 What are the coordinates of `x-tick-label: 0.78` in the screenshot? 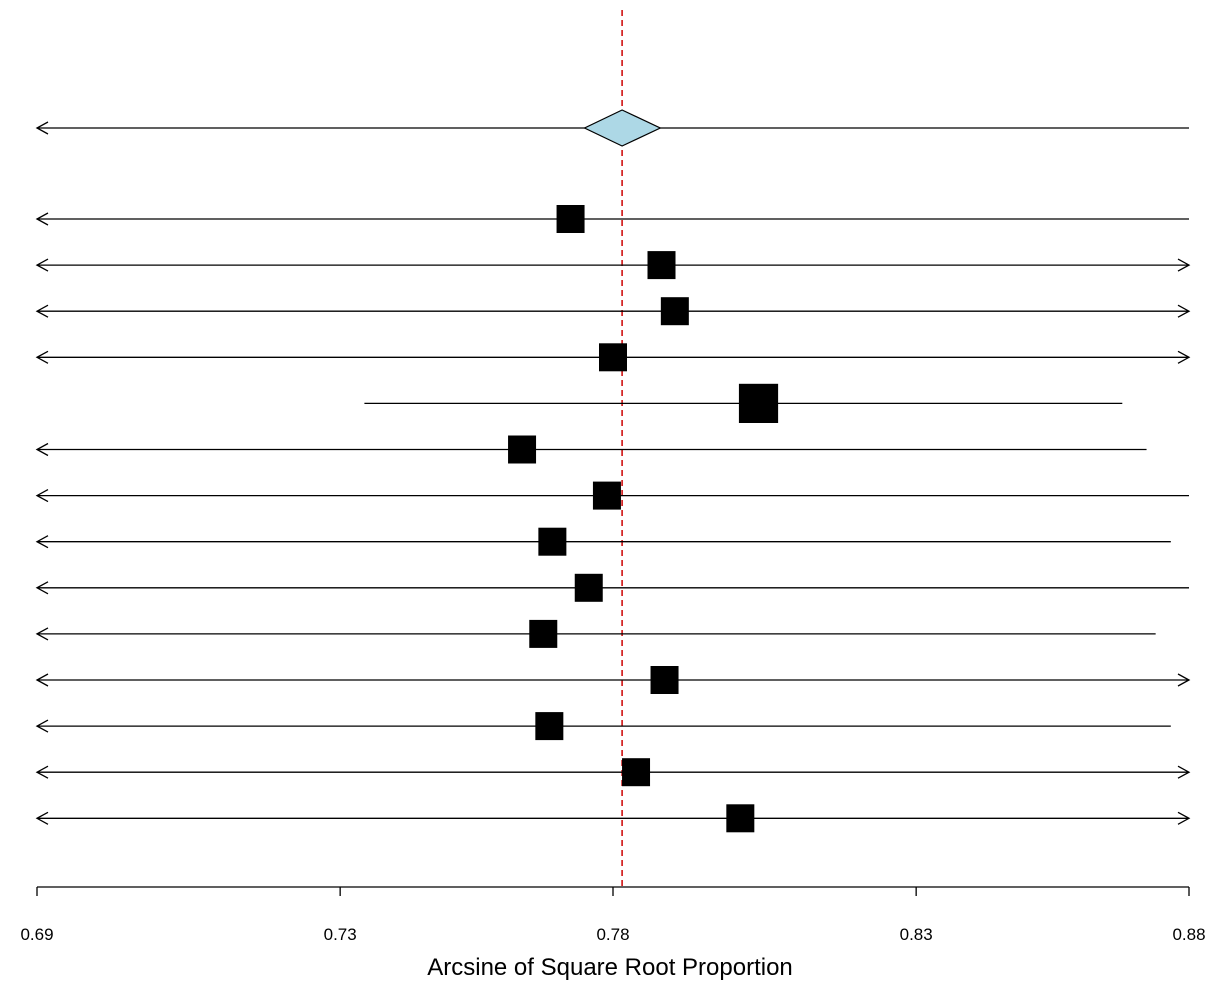 It's located at (612, 934).